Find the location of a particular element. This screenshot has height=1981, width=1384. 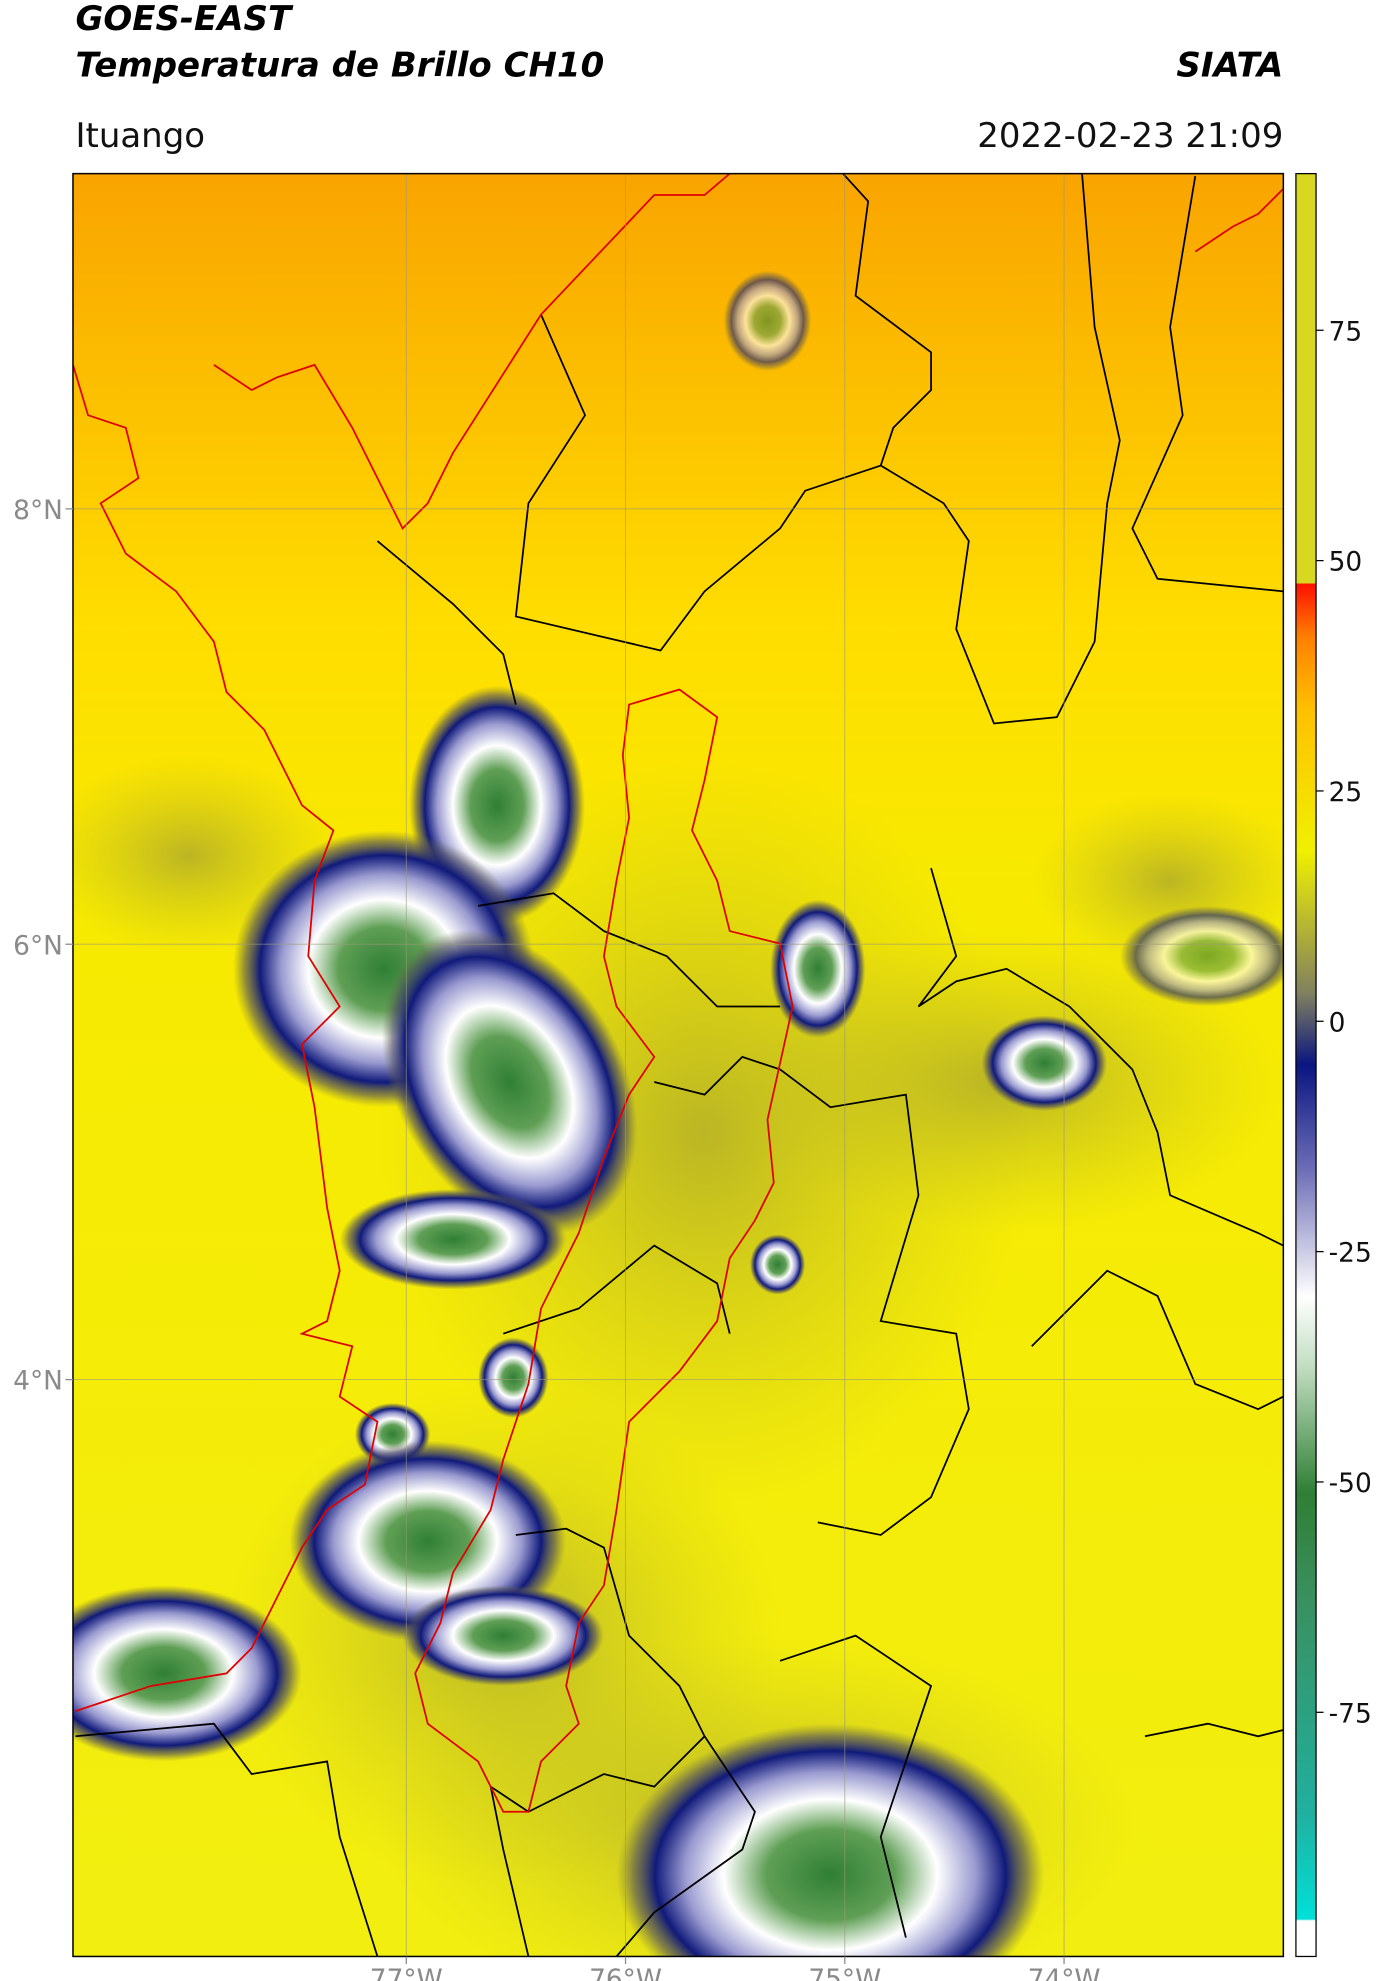

x-tick-label: 76°W is located at coordinates (625, 1972).